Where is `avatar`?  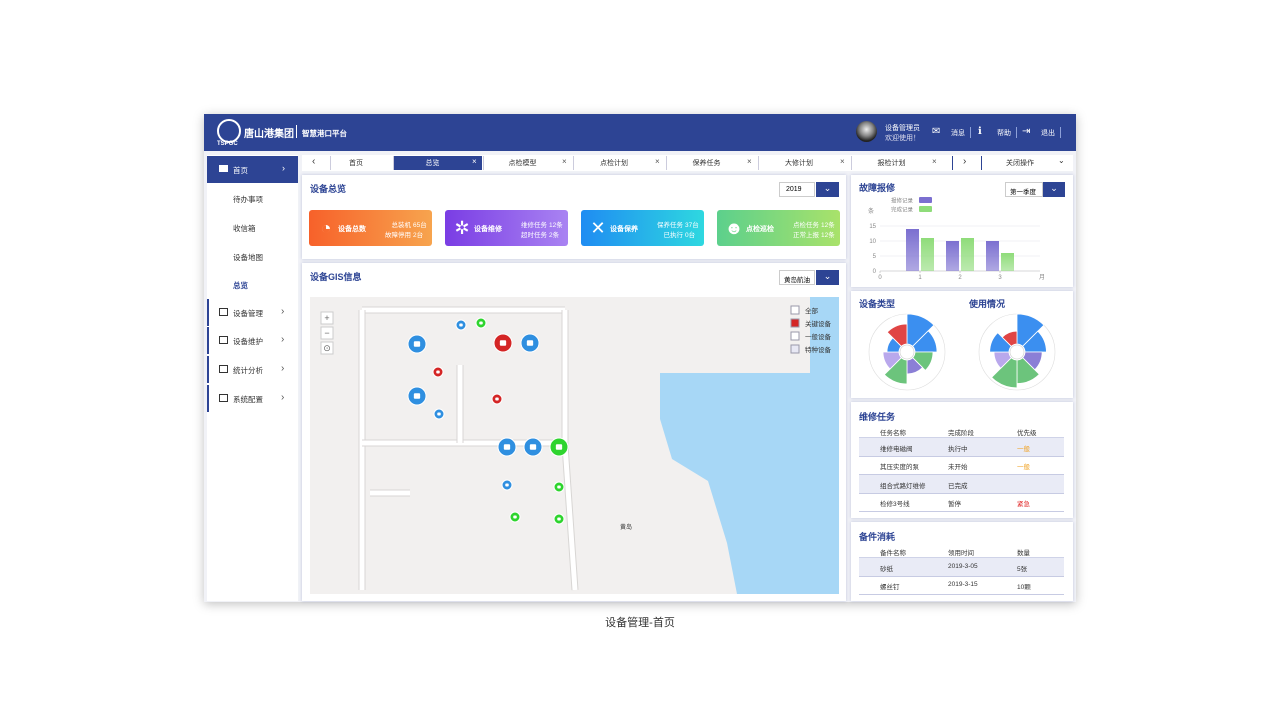 avatar is located at coordinates (866, 131).